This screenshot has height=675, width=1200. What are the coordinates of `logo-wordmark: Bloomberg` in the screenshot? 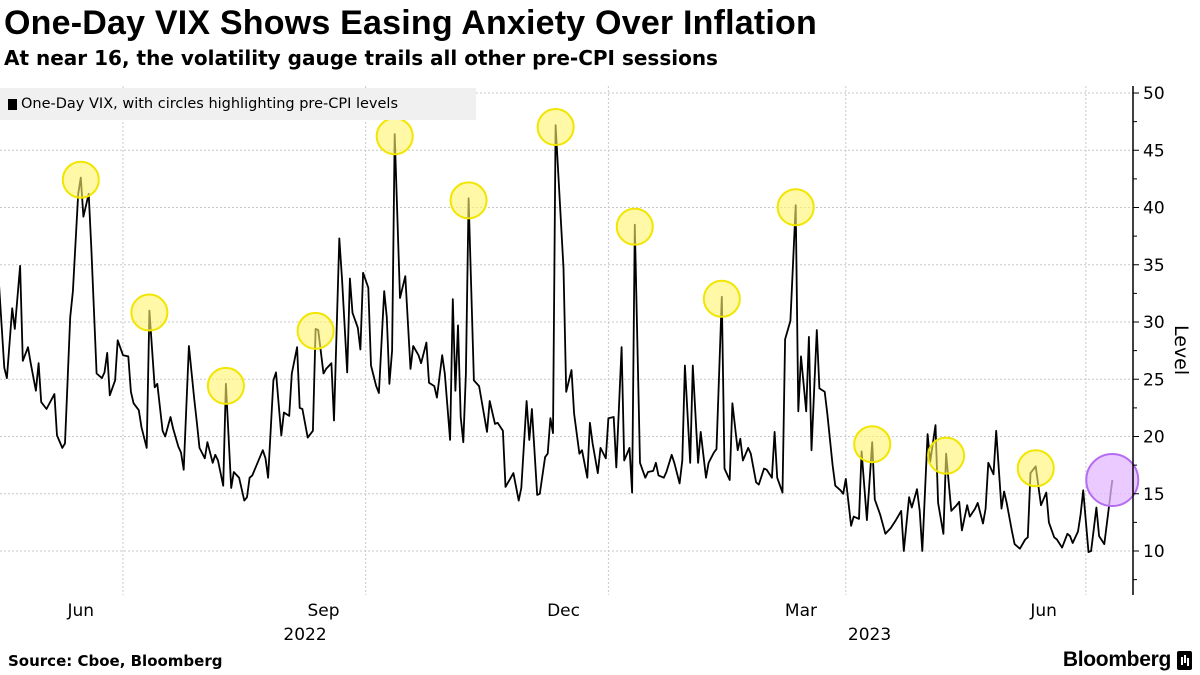 It's located at (1116, 659).